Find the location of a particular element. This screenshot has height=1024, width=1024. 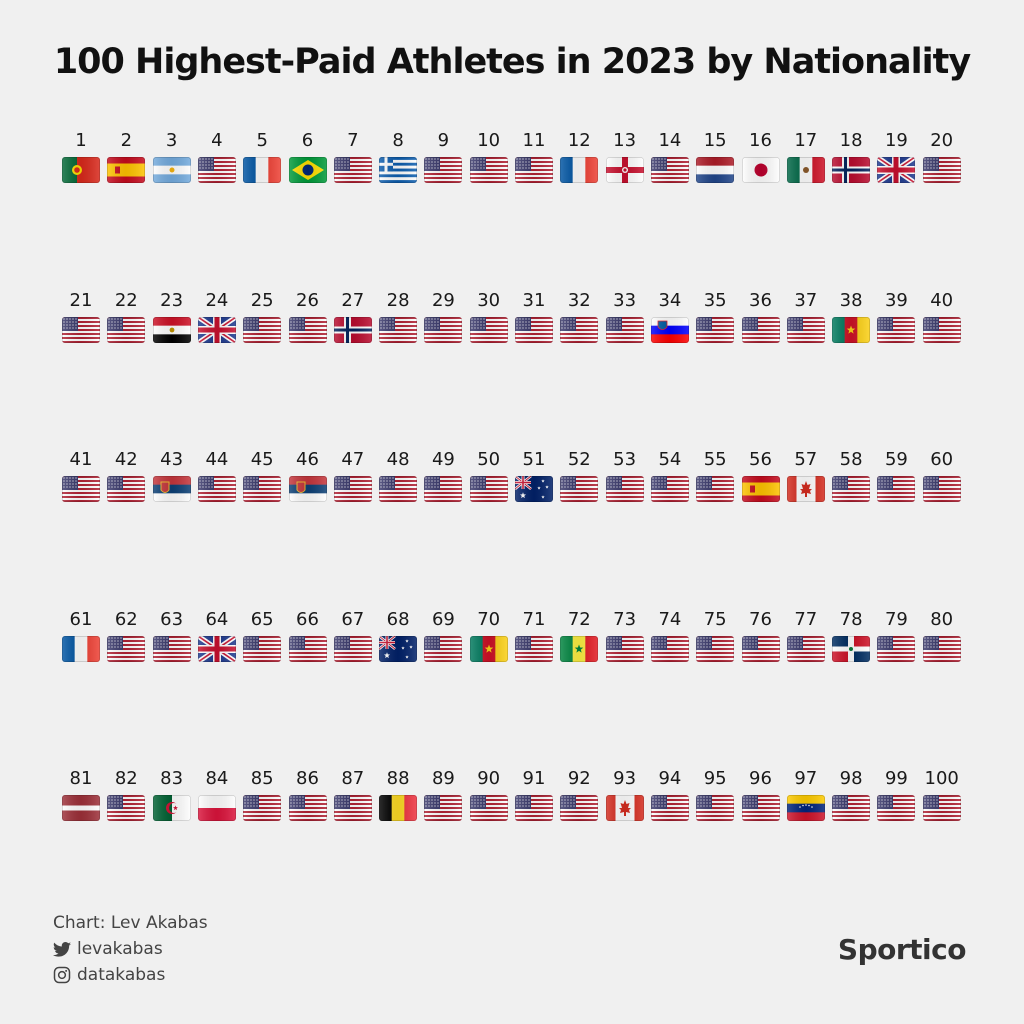

athlete-cell: 92 is located at coordinates (579, 795).